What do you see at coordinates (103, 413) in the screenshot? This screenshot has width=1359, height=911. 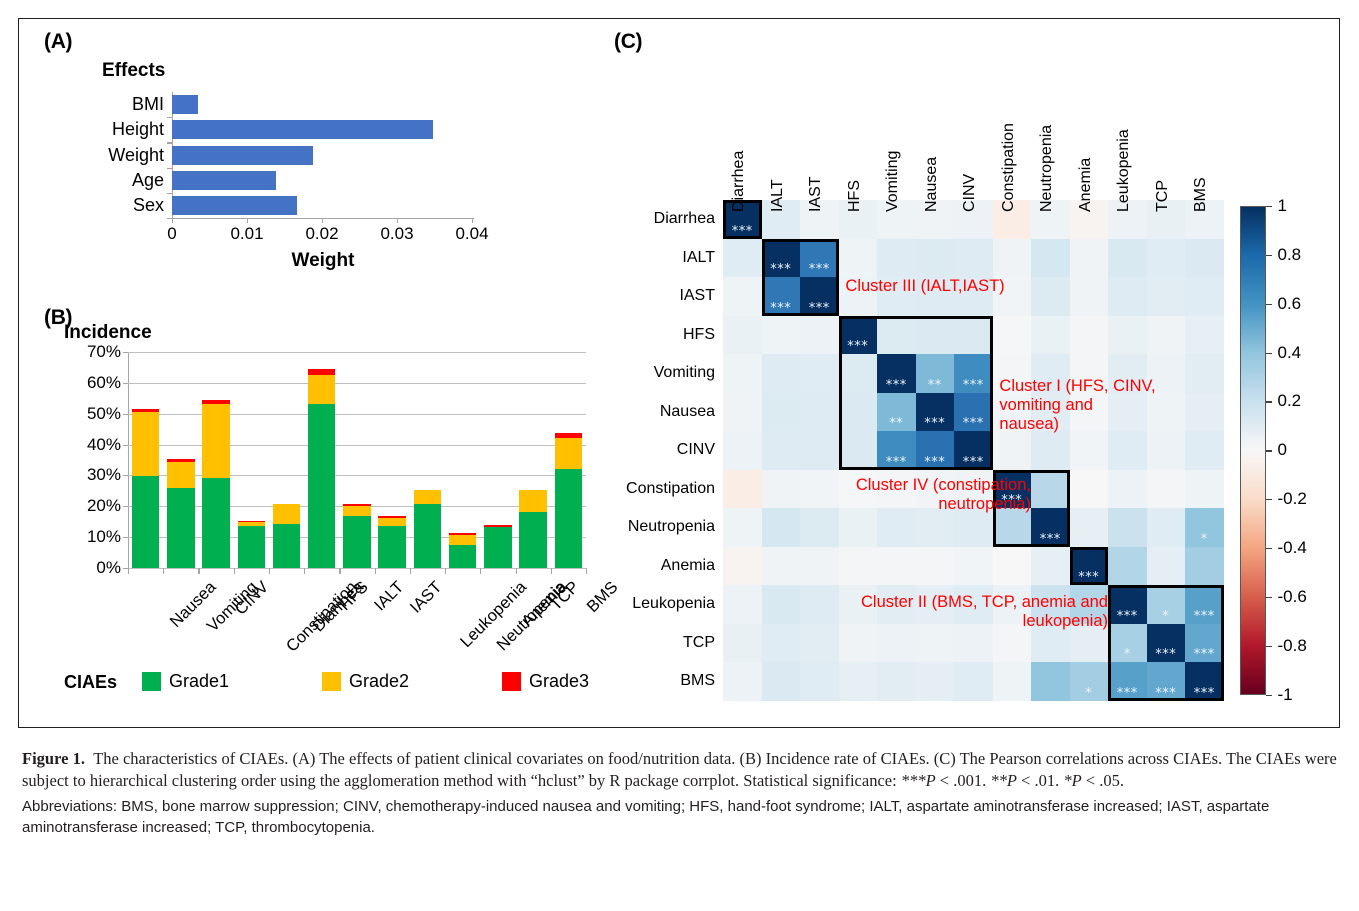 I see `panel-b-y-tick-label: 50%` at bounding box center [103, 413].